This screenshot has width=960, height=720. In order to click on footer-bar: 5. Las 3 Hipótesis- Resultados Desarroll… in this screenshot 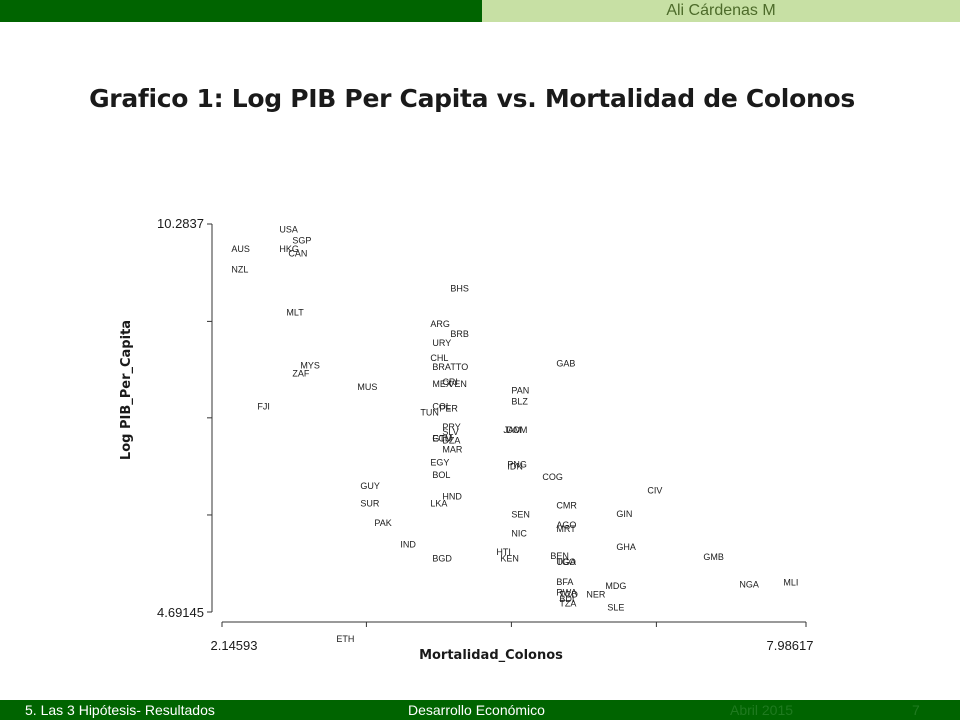, I will do `click(480, 710)`.